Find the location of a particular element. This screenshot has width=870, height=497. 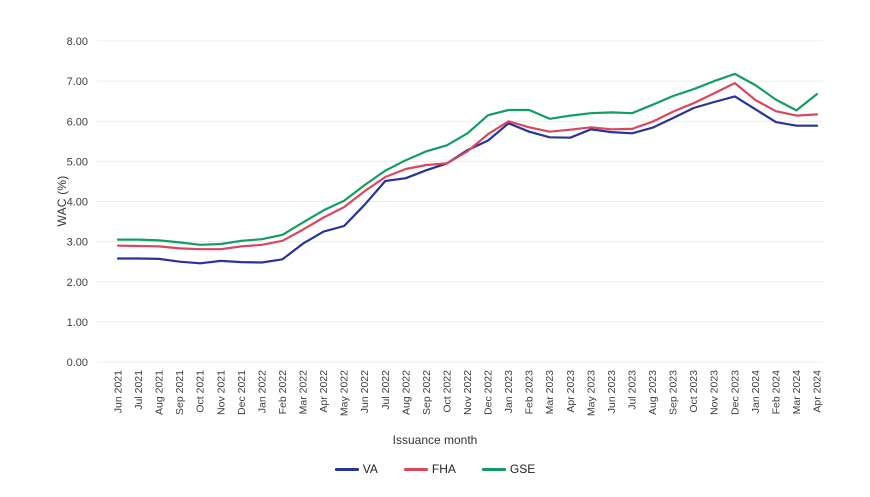

legend-swatch-fha is located at coordinates (415, 469).